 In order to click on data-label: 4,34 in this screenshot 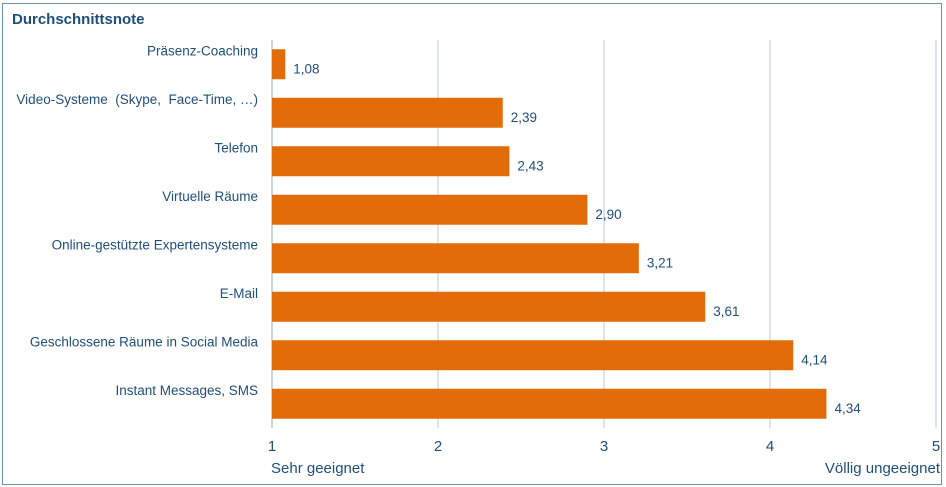, I will do `click(847, 408)`.